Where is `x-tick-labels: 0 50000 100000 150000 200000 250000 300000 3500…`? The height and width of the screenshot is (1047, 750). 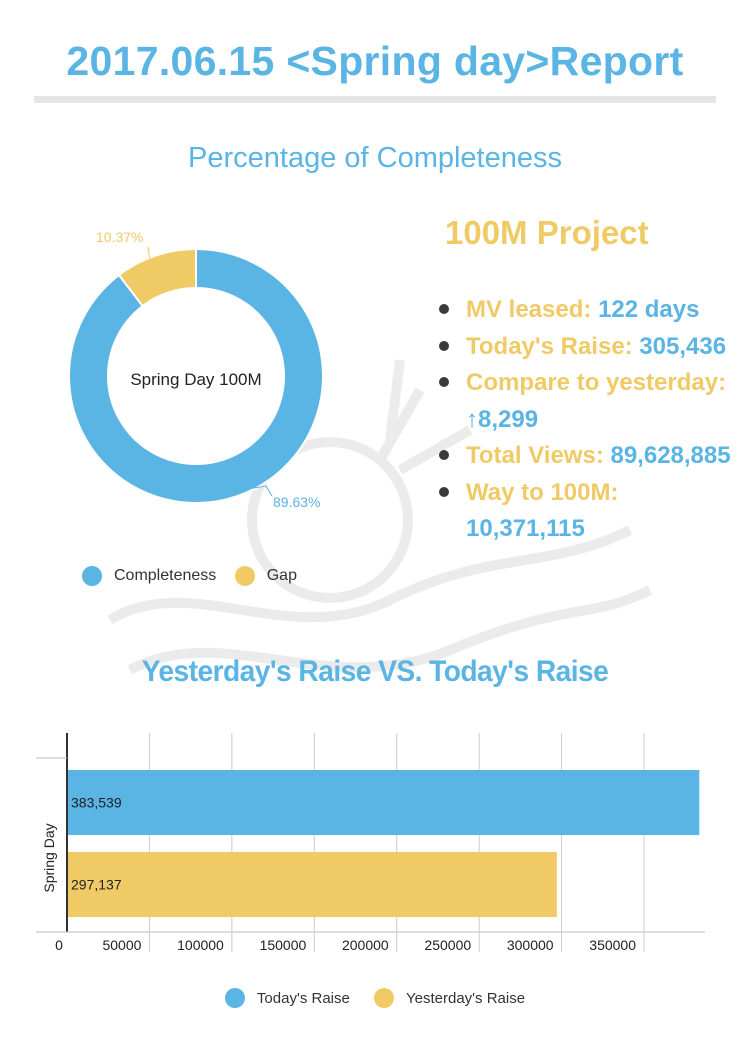
x-tick-labels: 0 50000 100000 150000 200000 250000 300000 3500… is located at coordinates (345, 945).